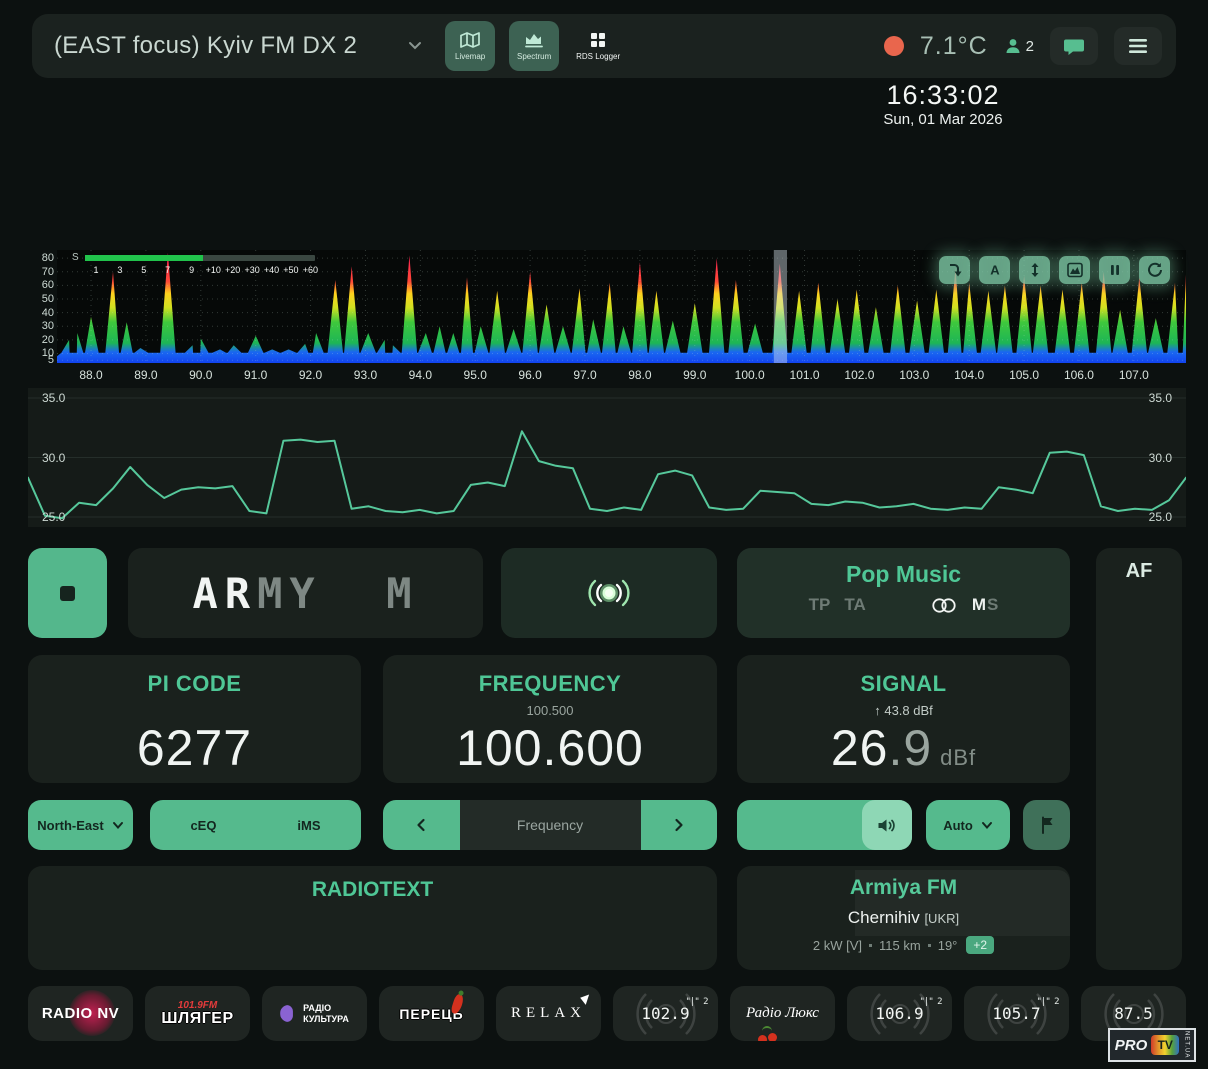 The width and height of the screenshot is (1208, 1069). What do you see at coordinates (252, 270) in the screenshot?
I see `s-meter-tick: +30` at bounding box center [252, 270].